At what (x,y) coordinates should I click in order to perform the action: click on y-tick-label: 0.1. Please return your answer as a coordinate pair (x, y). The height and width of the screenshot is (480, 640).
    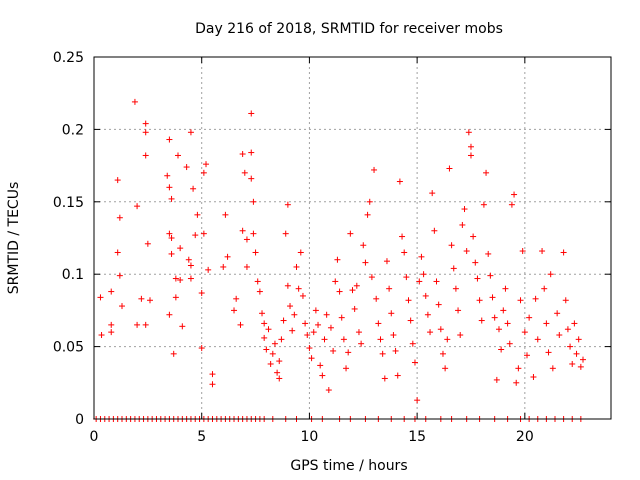
    Looking at the image, I should click on (73, 275).